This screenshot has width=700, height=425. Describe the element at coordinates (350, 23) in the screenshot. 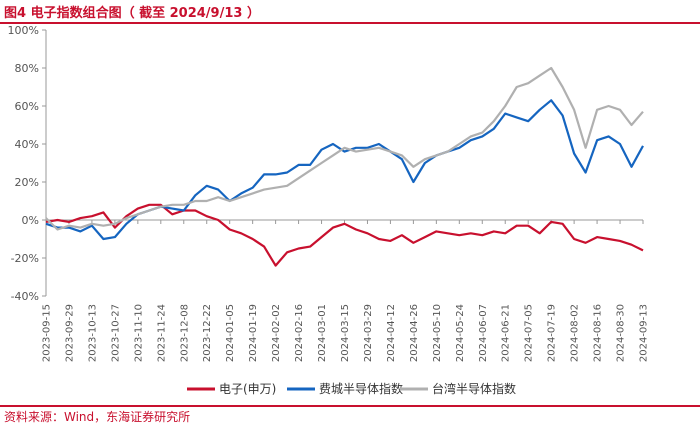

I see `title-divider` at that location.